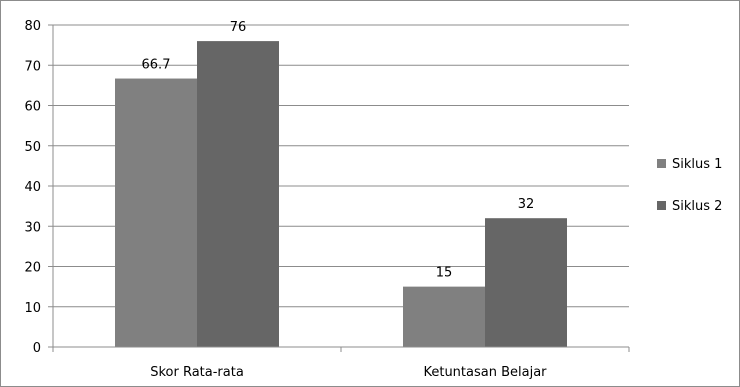 The image size is (740, 387). I want to click on y-tick-label: 0, so click(37, 348).